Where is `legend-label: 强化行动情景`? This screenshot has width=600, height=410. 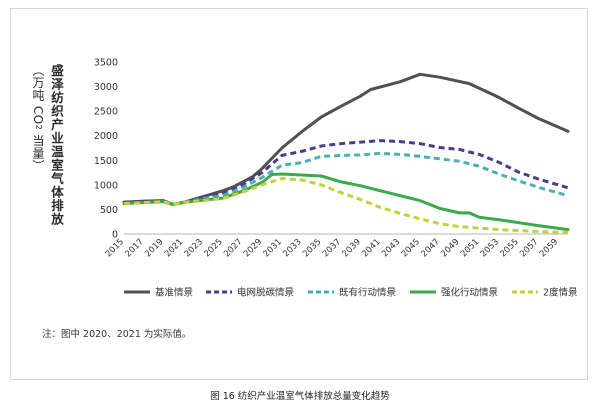 legend-label: 强化行动情景 is located at coordinates (469, 293).